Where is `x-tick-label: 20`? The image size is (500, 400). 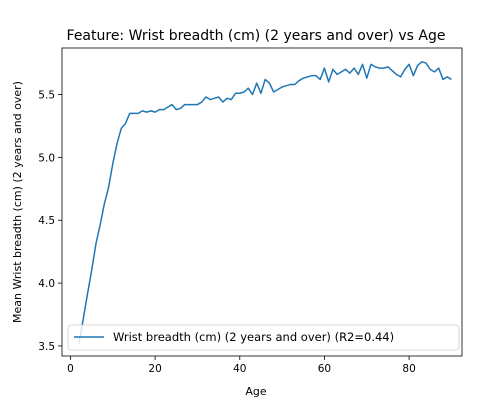 x-tick-label: 20 is located at coordinates (154, 369).